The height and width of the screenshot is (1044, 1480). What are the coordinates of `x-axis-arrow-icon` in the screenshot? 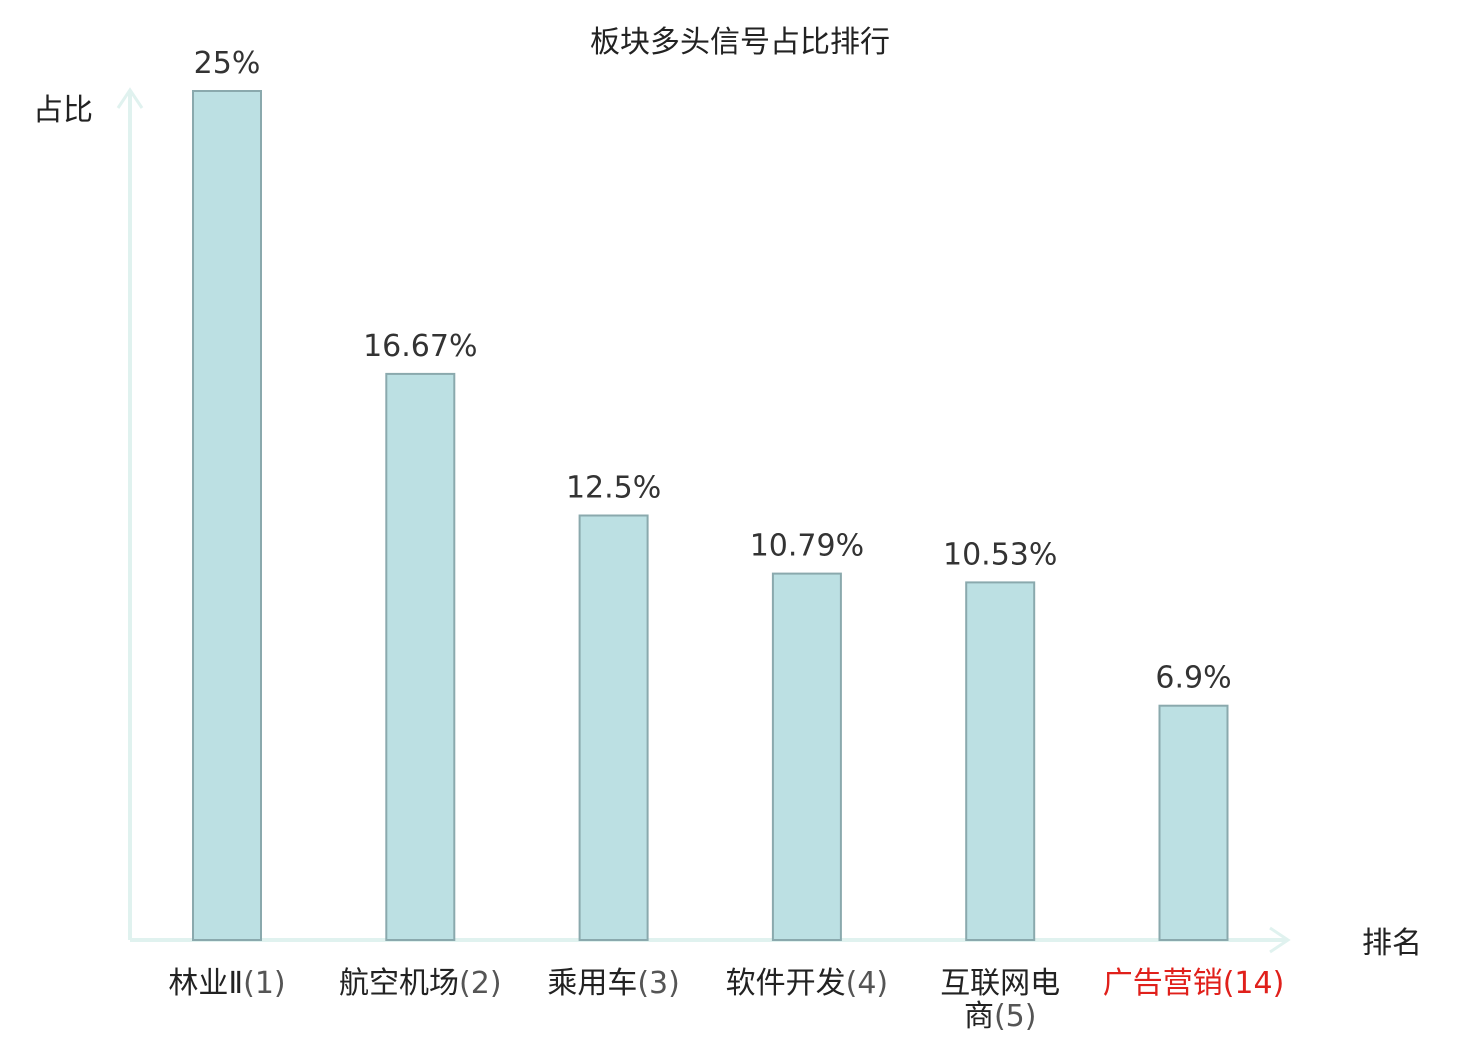 It's located at (1280, 940).